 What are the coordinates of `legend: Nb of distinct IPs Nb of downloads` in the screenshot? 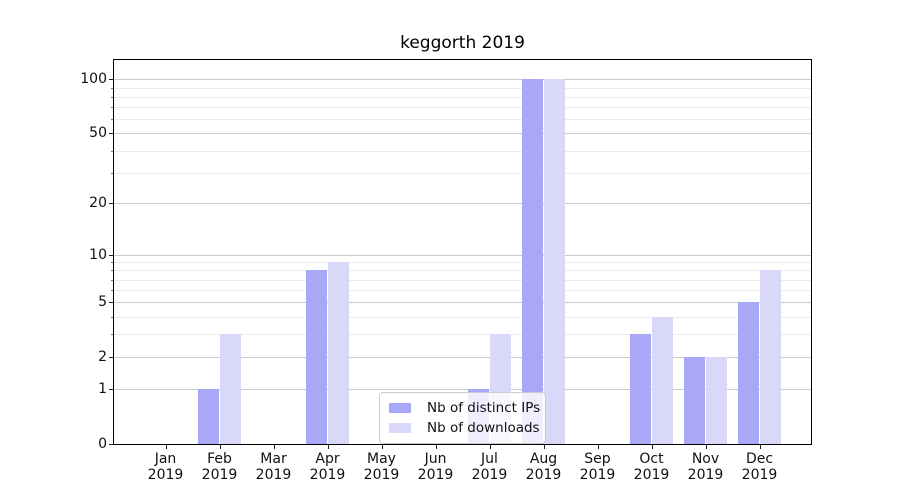 It's located at (462, 418).